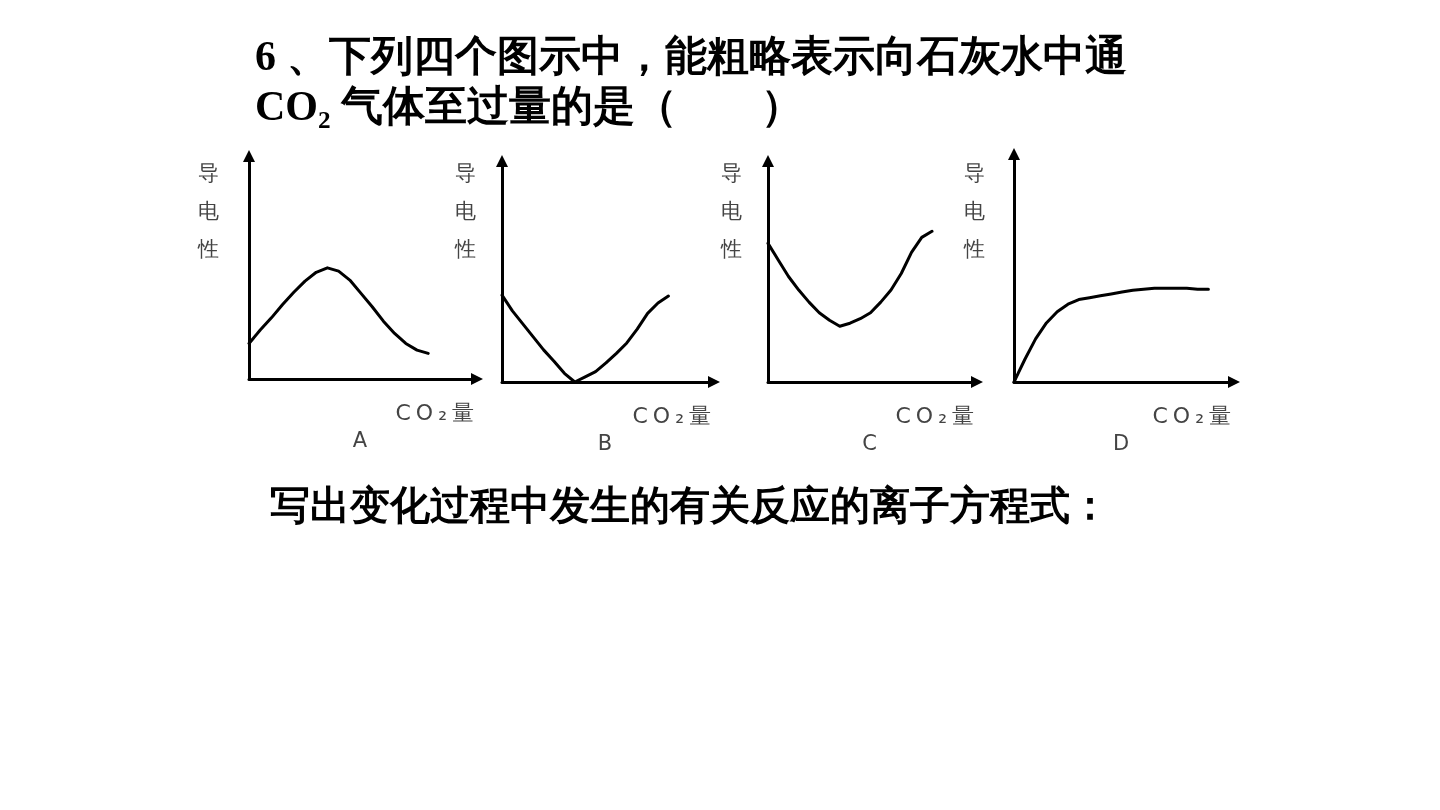  I want to click on text: 写出变化过程中发生的有关反应的离子方程式：, so click(690, 506).